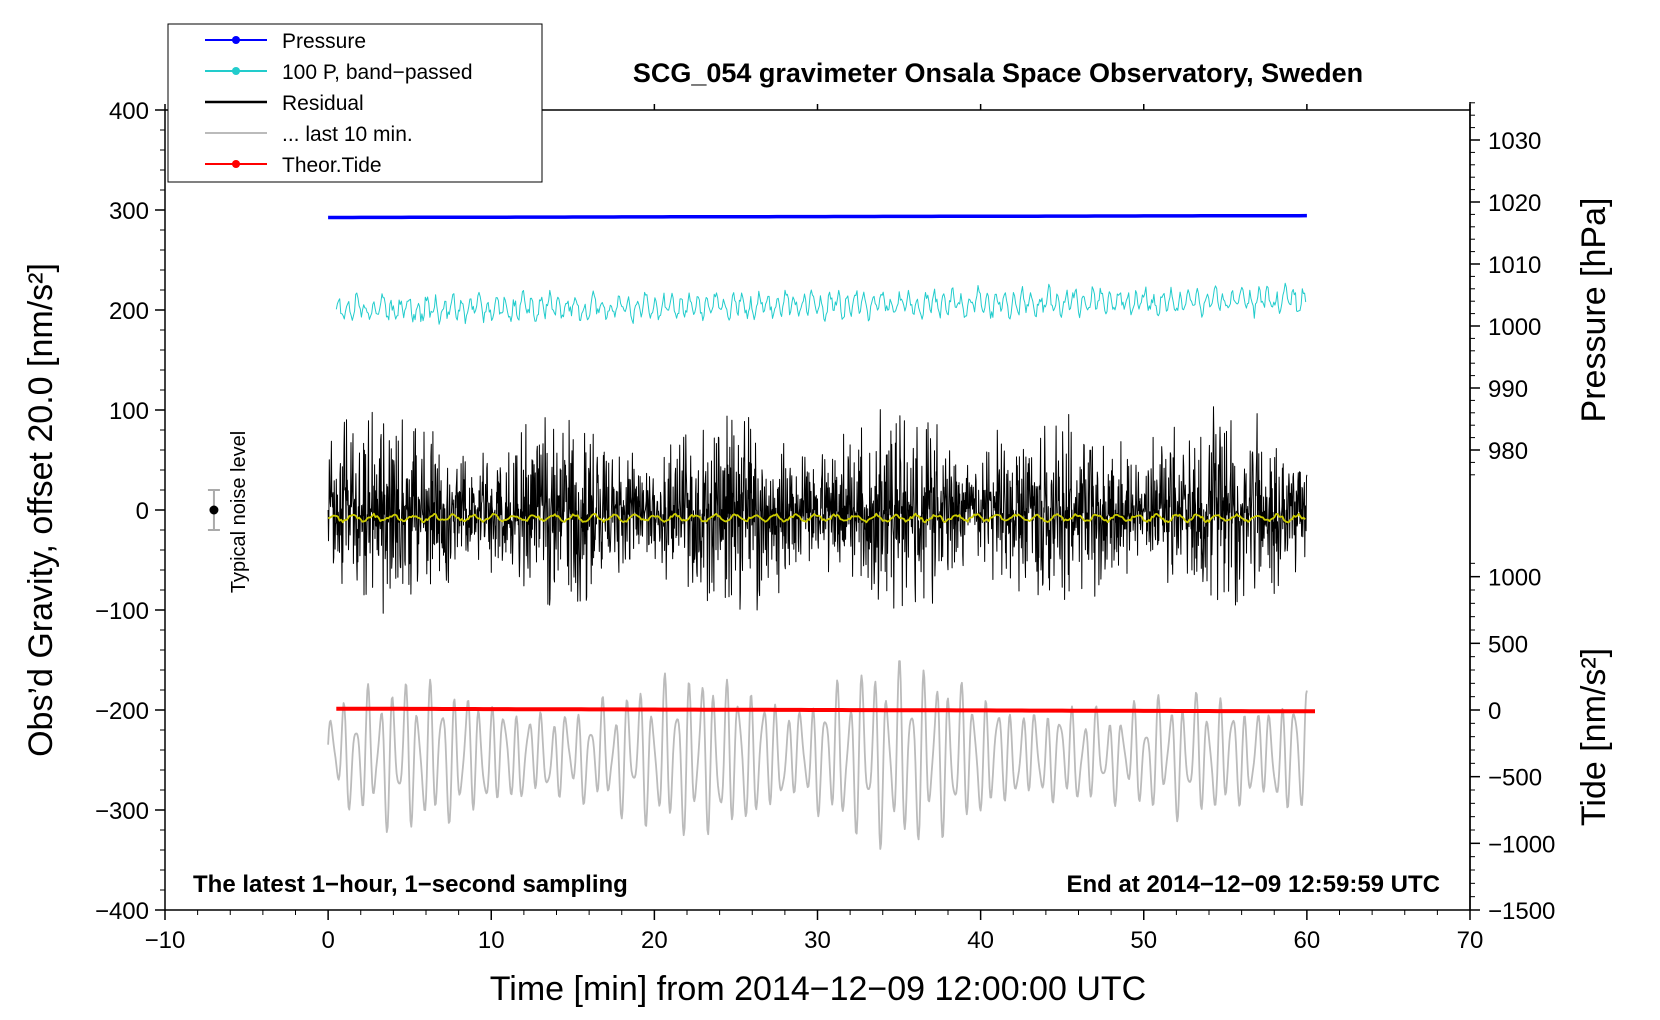 This screenshot has height=1020, width=1660. Describe the element at coordinates (165, 940) in the screenshot. I see `x-tick-label: −10` at that location.